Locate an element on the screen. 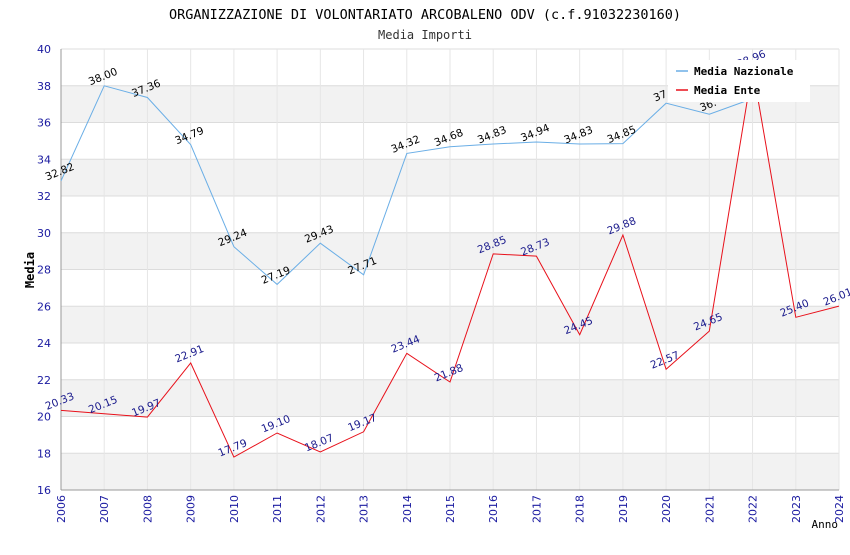 The height and width of the screenshot is (555, 850). data-label: 26.01 is located at coordinates (836, 297).